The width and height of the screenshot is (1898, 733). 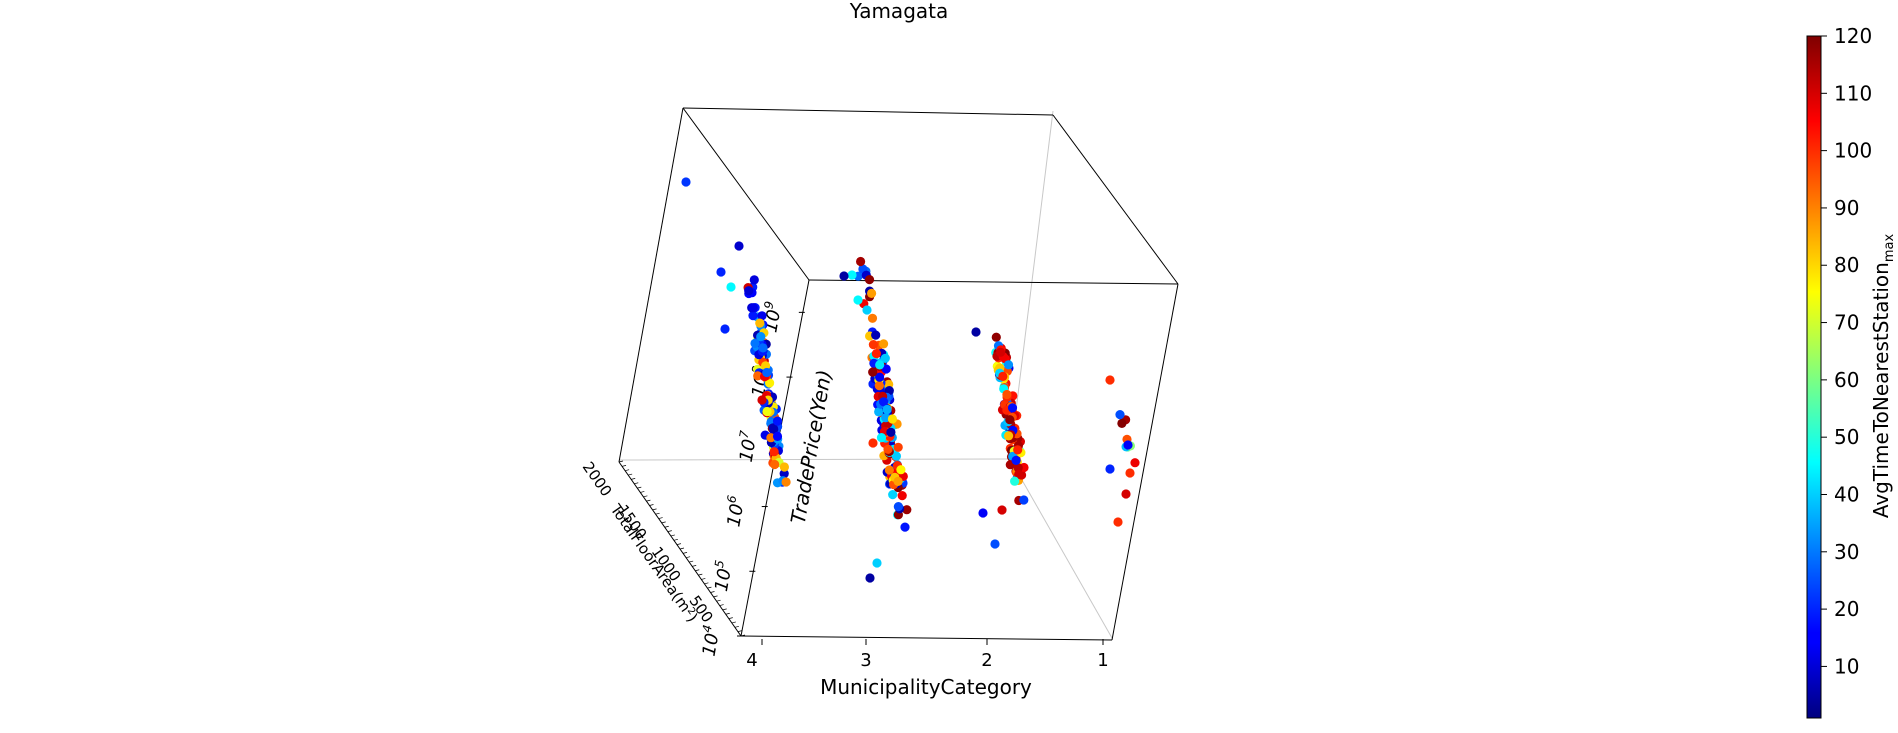 What do you see at coordinates (926, 687) in the screenshot?
I see `x-axis-label: MunicipalityCategory` at bounding box center [926, 687].